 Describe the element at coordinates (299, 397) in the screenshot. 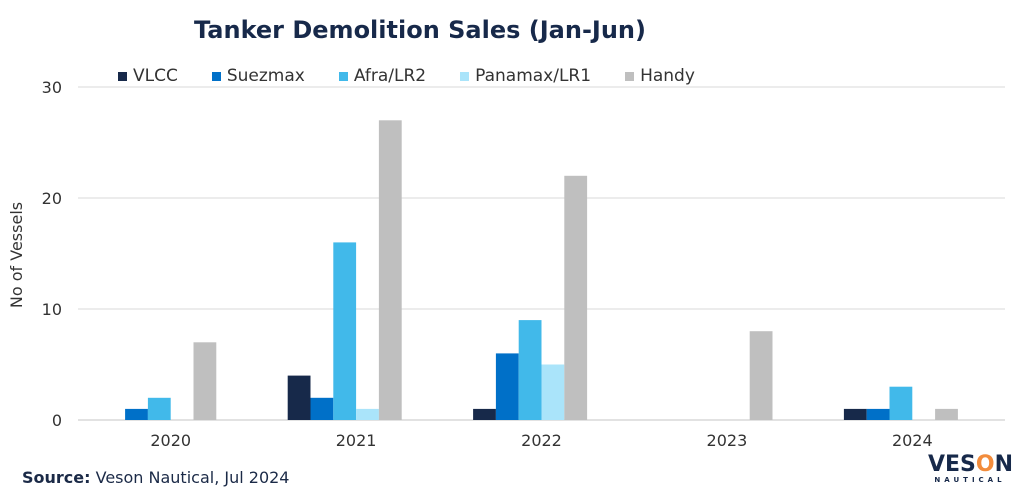

I see `bar-vlcc-2021` at that location.